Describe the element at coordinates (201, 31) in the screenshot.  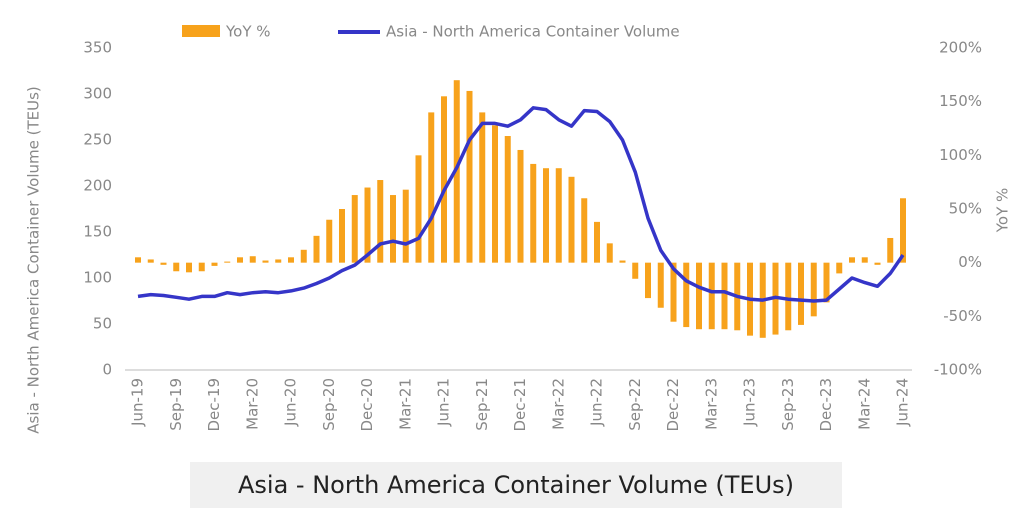
I see `legend-swatch` at that location.